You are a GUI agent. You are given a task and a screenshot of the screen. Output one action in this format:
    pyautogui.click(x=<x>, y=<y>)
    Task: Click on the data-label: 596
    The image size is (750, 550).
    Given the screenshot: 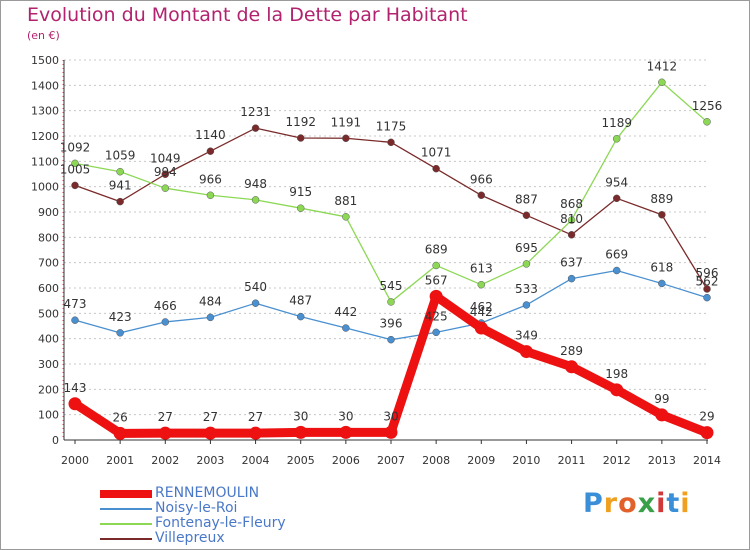 What is the action you would take?
    pyautogui.click(x=707, y=273)
    